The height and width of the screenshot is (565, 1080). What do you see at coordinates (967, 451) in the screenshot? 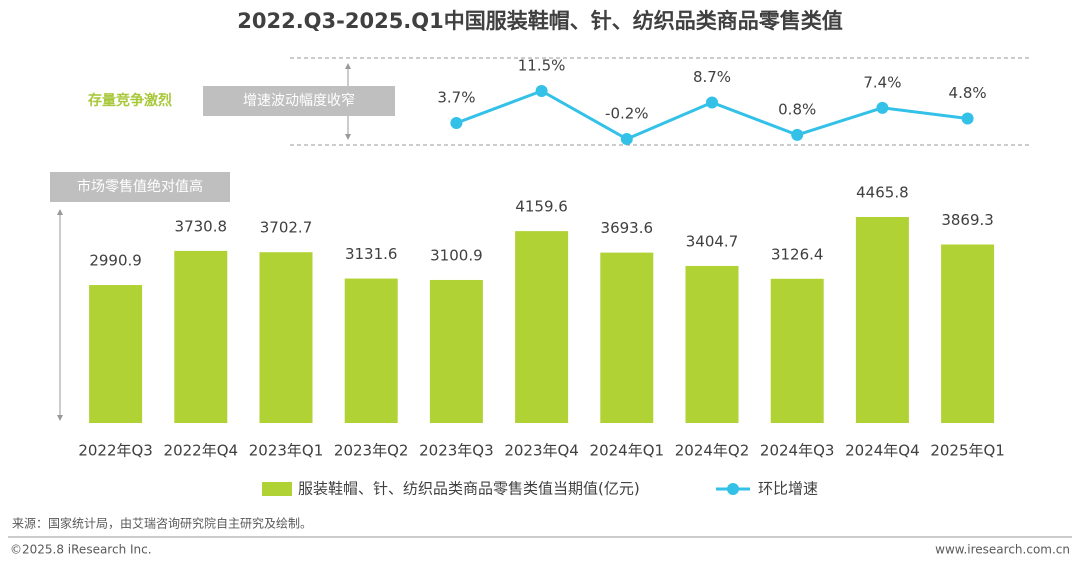
I see `x-tick-label: 2025年Q1` at bounding box center [967, 451].